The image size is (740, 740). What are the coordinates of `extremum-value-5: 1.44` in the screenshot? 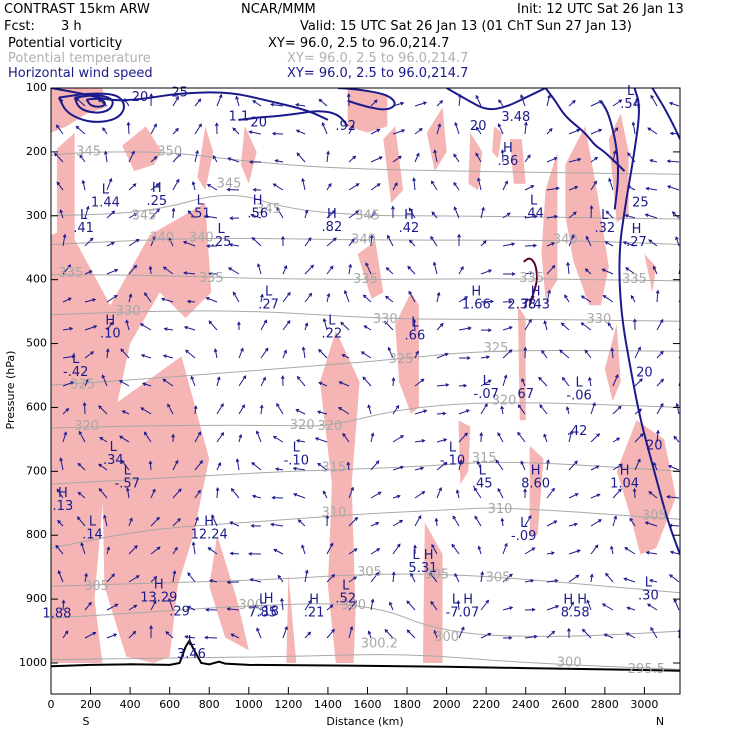 It's located at (105, 203).